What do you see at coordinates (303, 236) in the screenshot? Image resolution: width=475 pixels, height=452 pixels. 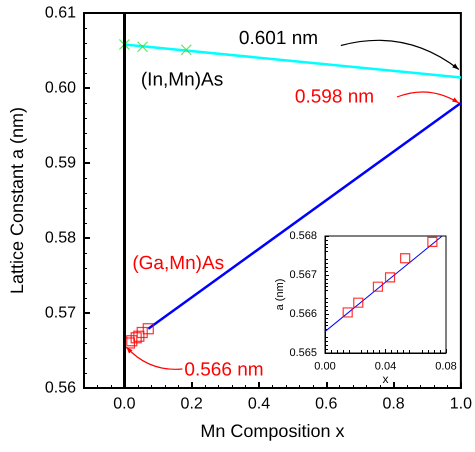 I see `y-tick-label: 0.568` at bounding box center [303, 236].